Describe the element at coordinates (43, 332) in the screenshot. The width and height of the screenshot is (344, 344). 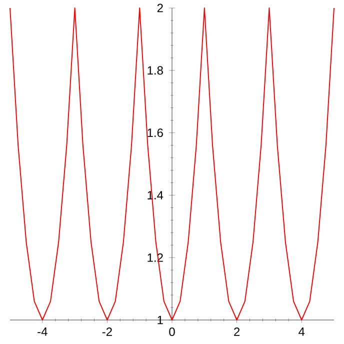
I see `x-tick-label: -4` at that location.